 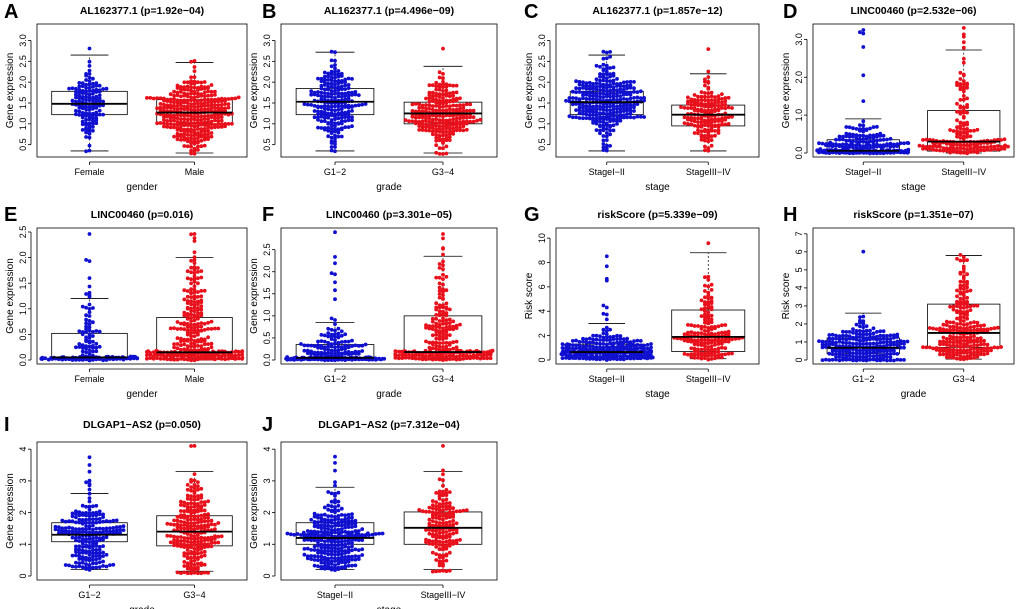 What do you see at coordinates (532, 215) in the screenshot?
I see `panel-letter: G` at bounding box center [532, 215].